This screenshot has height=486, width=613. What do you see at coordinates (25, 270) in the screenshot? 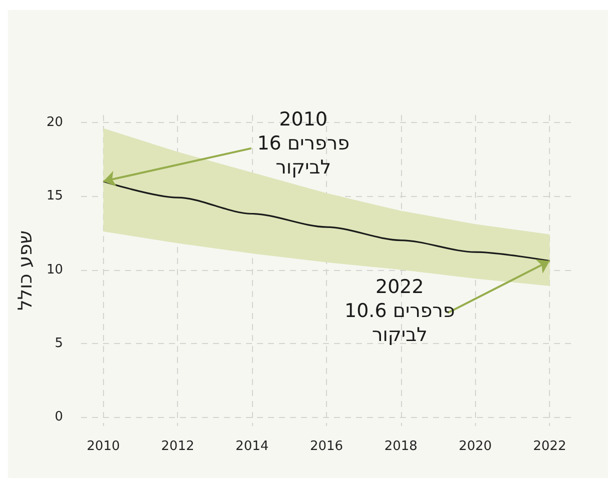
I see `y-axis-title: שפע כולל` at bounding box center [25, 270].